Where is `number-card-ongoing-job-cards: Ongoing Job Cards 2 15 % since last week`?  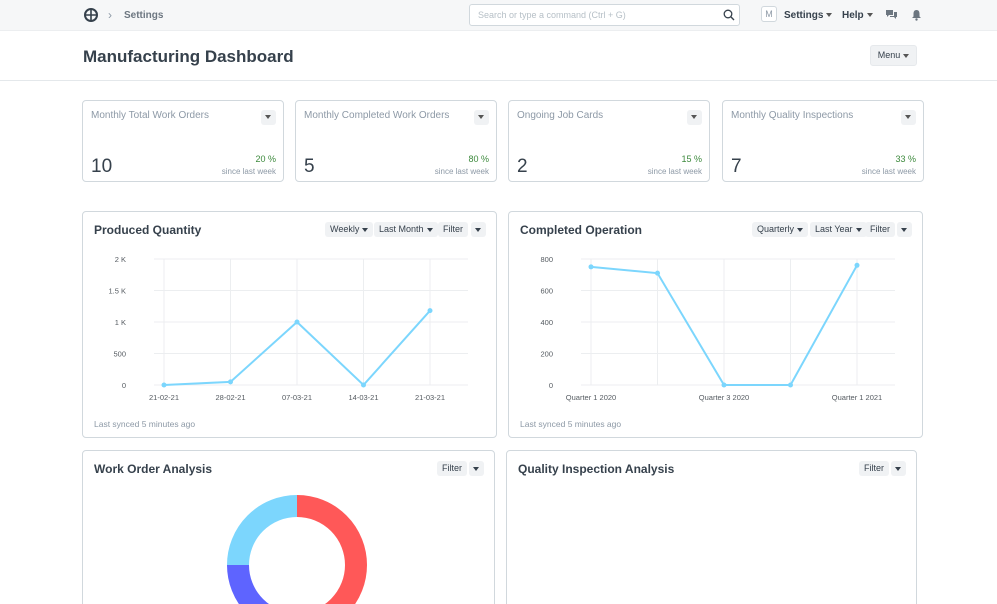
number-card-ongoing-job-cards: Ongoing Job Cards 2 15 % since last week is located at coordinates (609, 141).